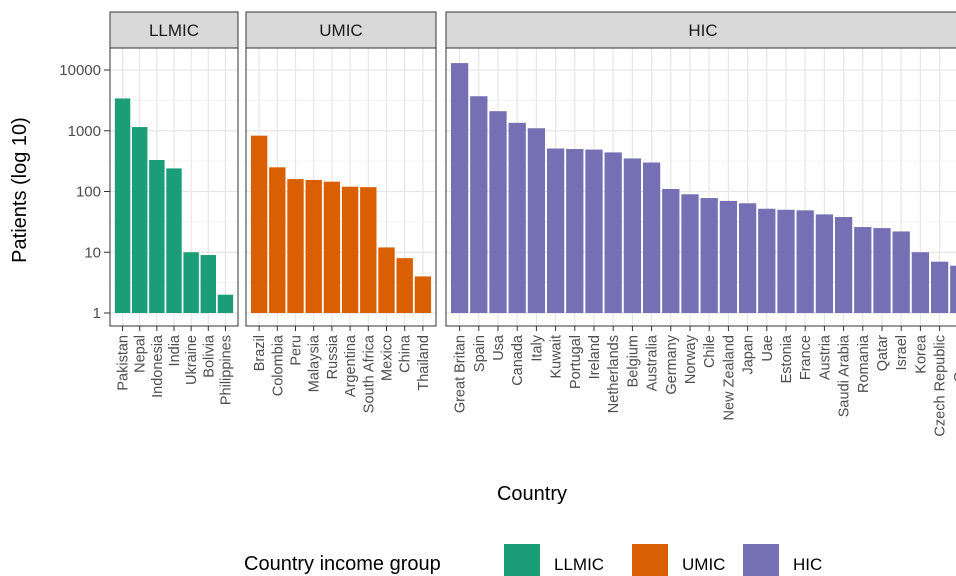 The image size is (956, 576). What do you see at coordinates (703, 564) in the screenshot?
I see `legend-label-umic: UMIC` at bounding box center [703, 564].